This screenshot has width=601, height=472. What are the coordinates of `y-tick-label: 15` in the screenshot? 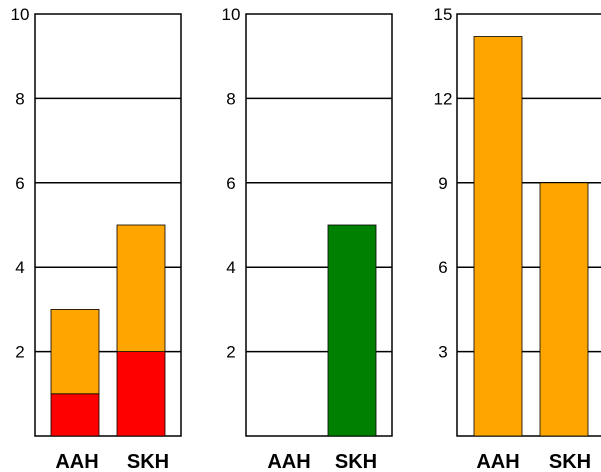 It's located at (443, 14).